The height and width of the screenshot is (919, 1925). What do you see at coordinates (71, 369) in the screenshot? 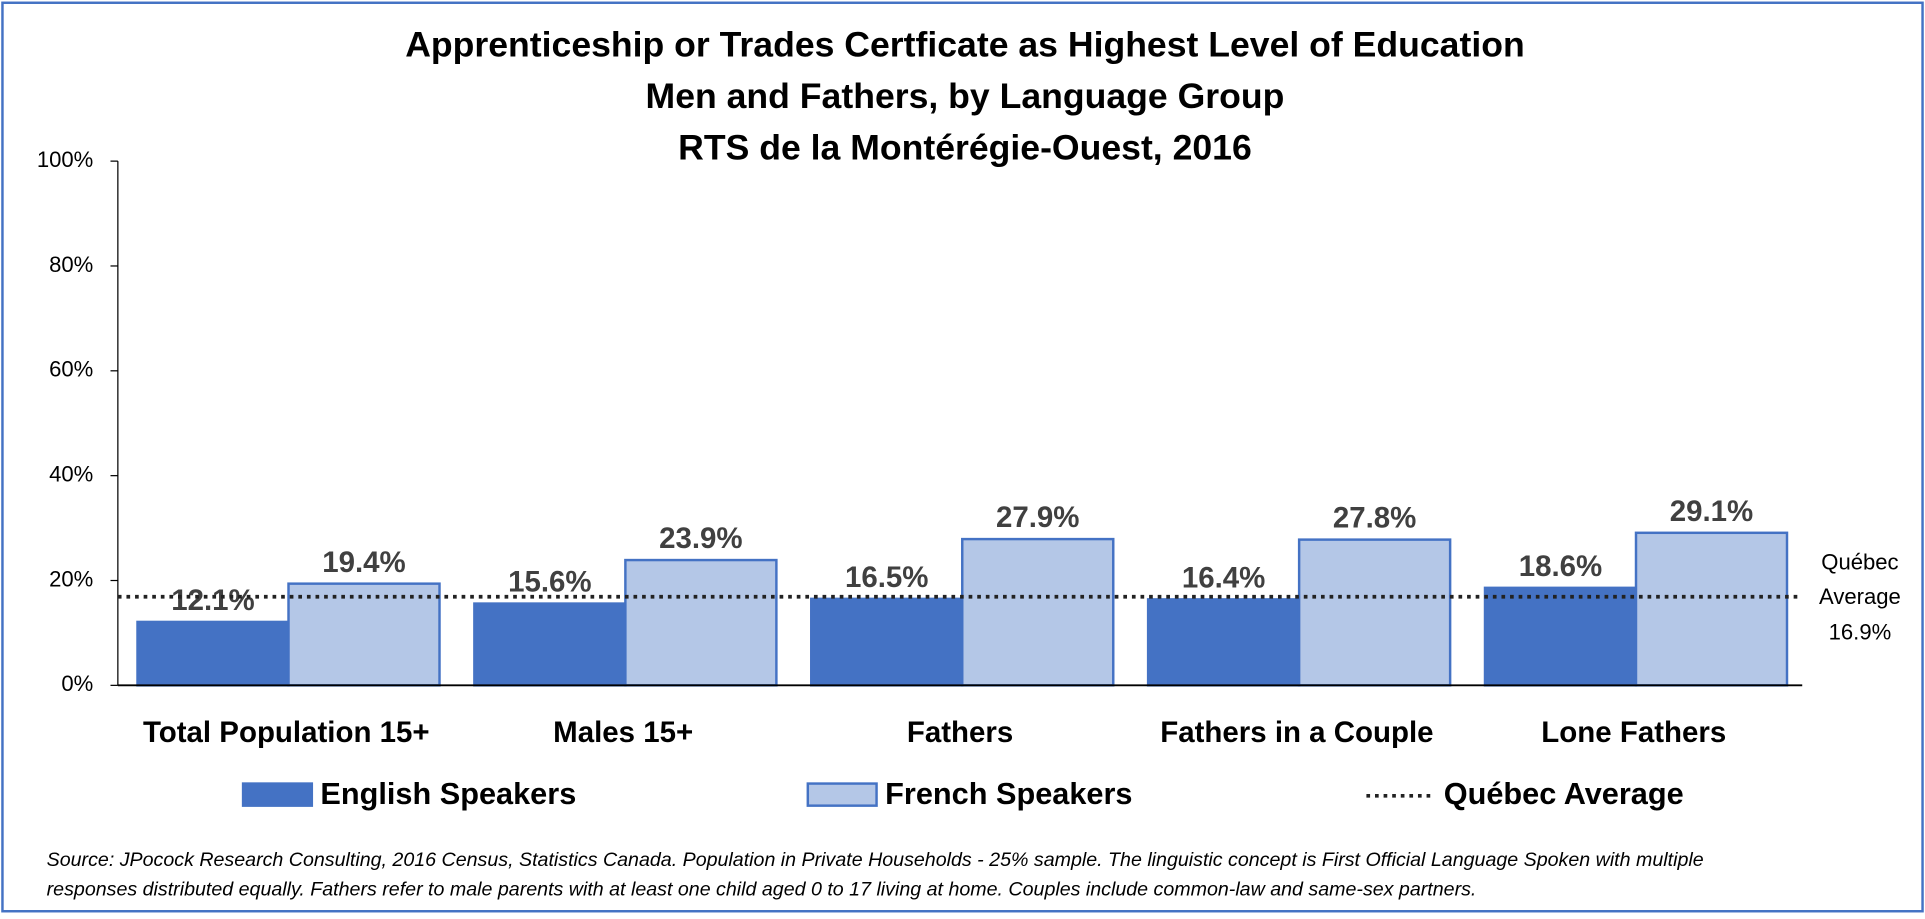
I see `y-tick-label: 60%` at bounding box center [71, 369].